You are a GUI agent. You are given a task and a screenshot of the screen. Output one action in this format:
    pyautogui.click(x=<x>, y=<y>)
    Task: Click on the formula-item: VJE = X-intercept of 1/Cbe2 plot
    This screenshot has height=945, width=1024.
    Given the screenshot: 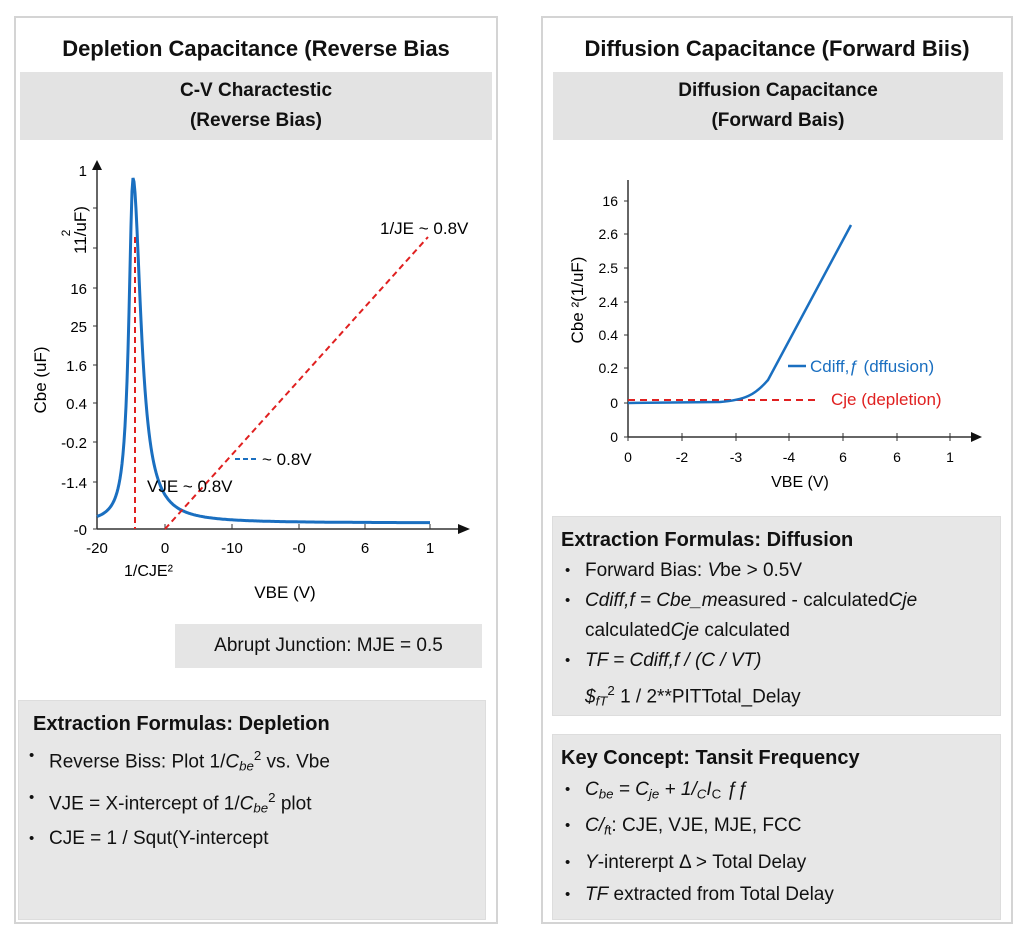 What is the action you would take?
    pyautogui.click(x=257, y=803)
    